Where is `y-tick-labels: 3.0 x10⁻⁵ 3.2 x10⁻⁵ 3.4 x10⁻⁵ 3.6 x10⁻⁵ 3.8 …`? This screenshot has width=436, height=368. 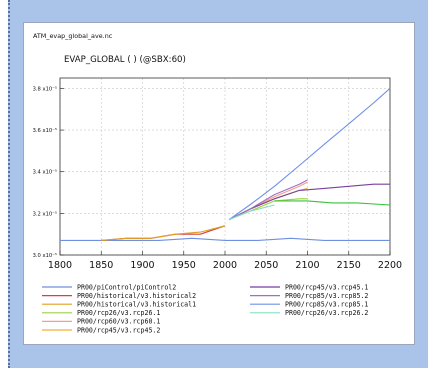 y-tick-labels: 3.0 x10⁻⁵ 3.2 x10⁻⁵ 3.4 x10⁻⁵ 3.6 x10⁻⁵ 3.8 … is located at coordinates (45, 172).